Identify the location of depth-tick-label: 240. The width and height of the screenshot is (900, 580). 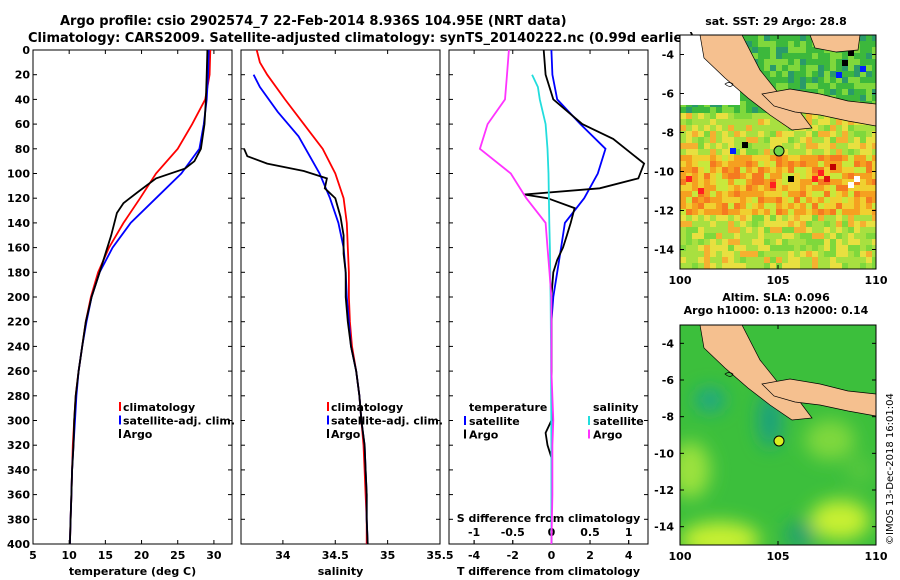
(18, 346).